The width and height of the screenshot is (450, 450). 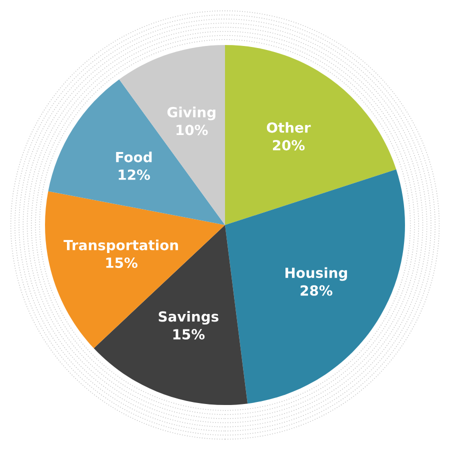 I want to click on data-label: 28%, so click(x=316, y=290).